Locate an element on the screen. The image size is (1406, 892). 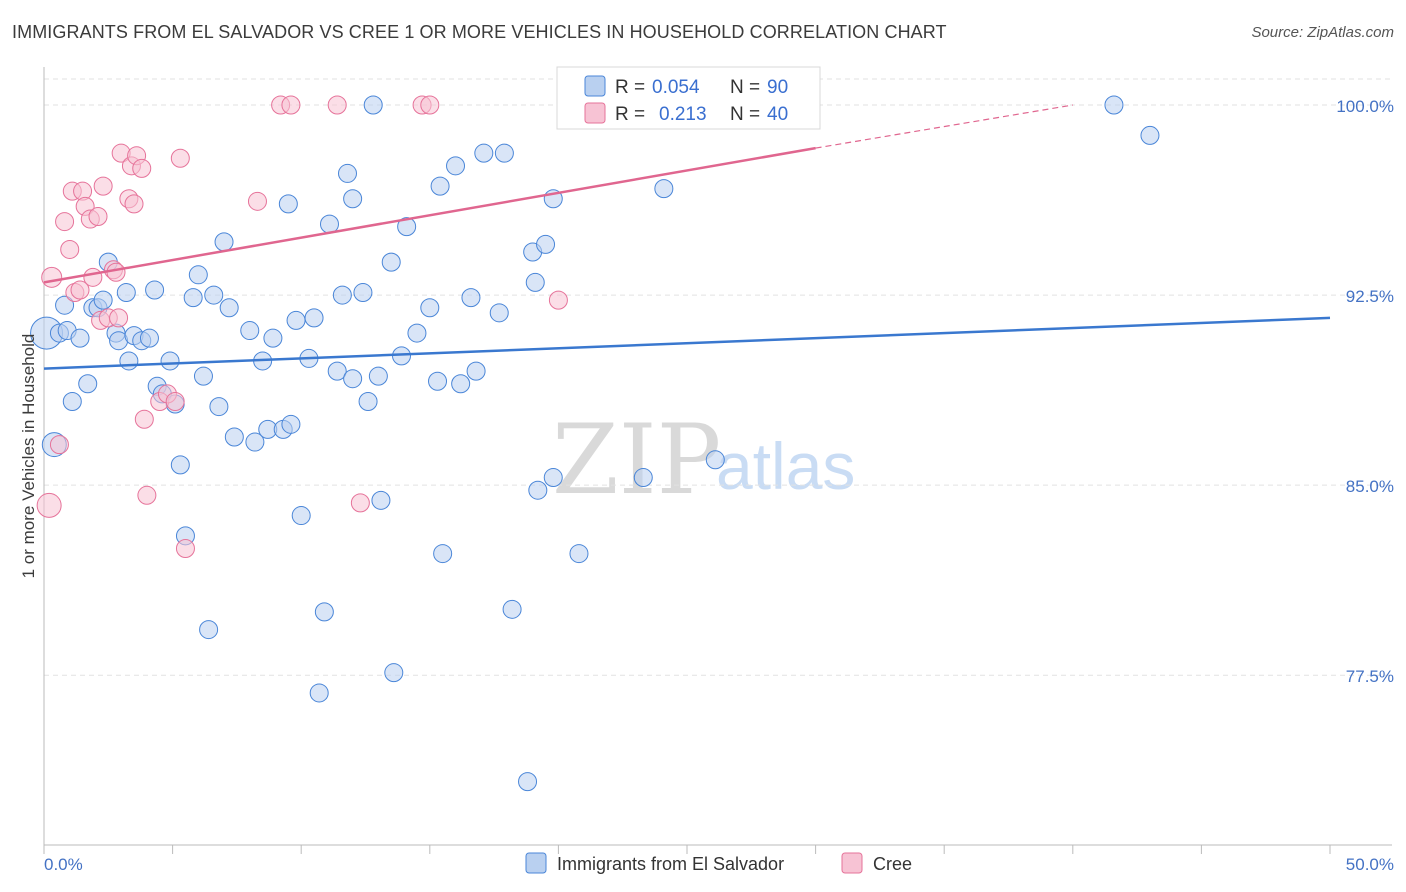
legend-n-value-1: 90 is located at coordinates (777, 87).